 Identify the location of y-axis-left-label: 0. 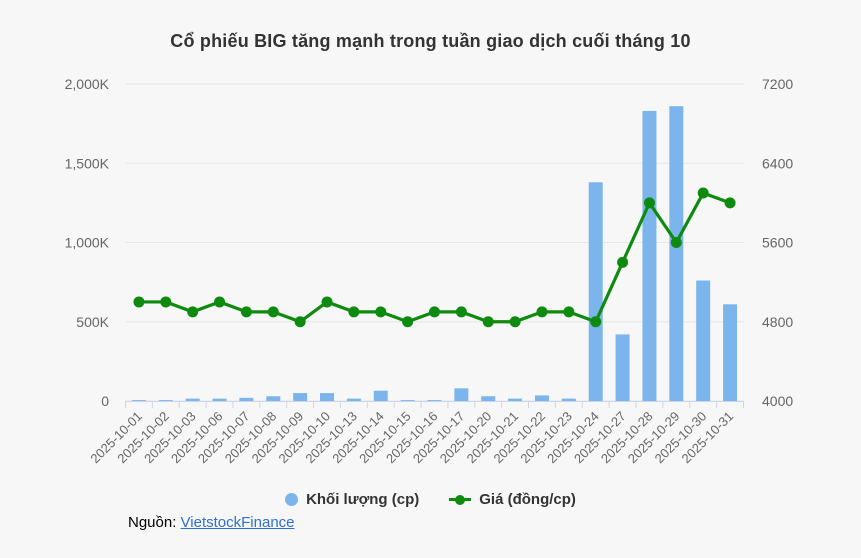
(105, 401).